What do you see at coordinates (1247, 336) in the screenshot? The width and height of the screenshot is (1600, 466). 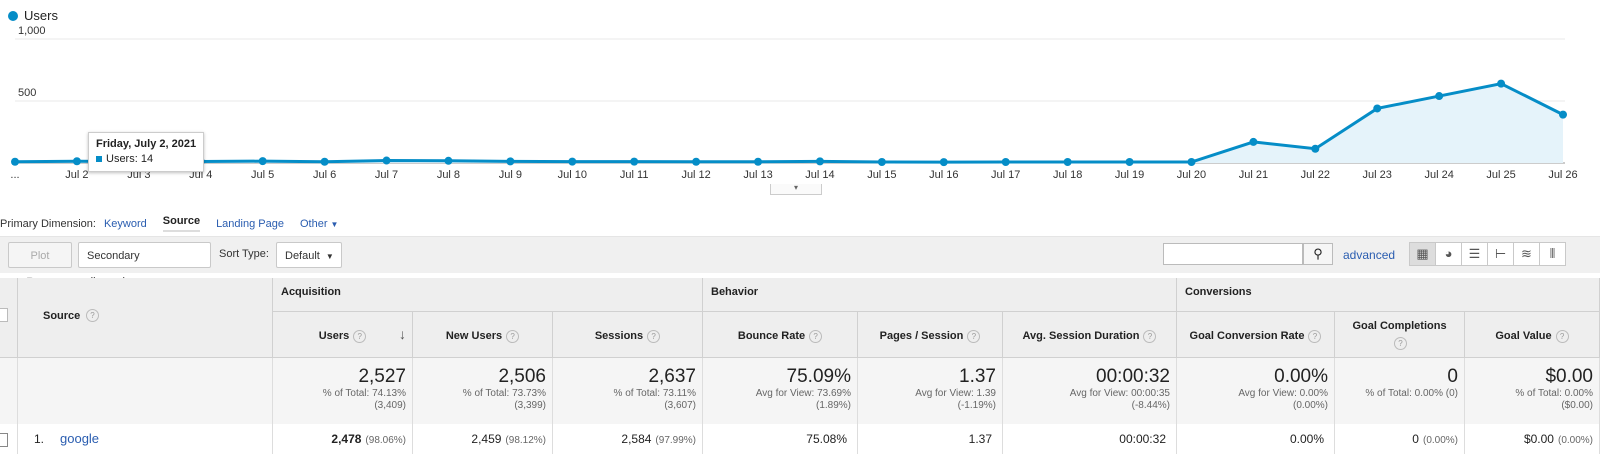 I see `goal-conversion-rate-header-label: Goal Conversion Rate` at bounding box center [1247, 336].